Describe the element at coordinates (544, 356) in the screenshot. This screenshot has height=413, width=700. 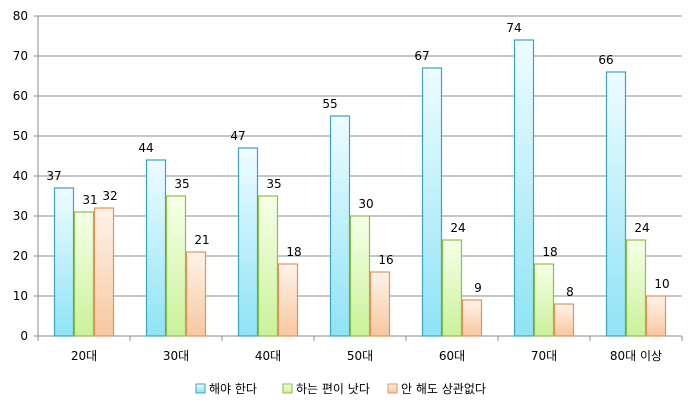
I see `x-tick-label: 70대` at that location.